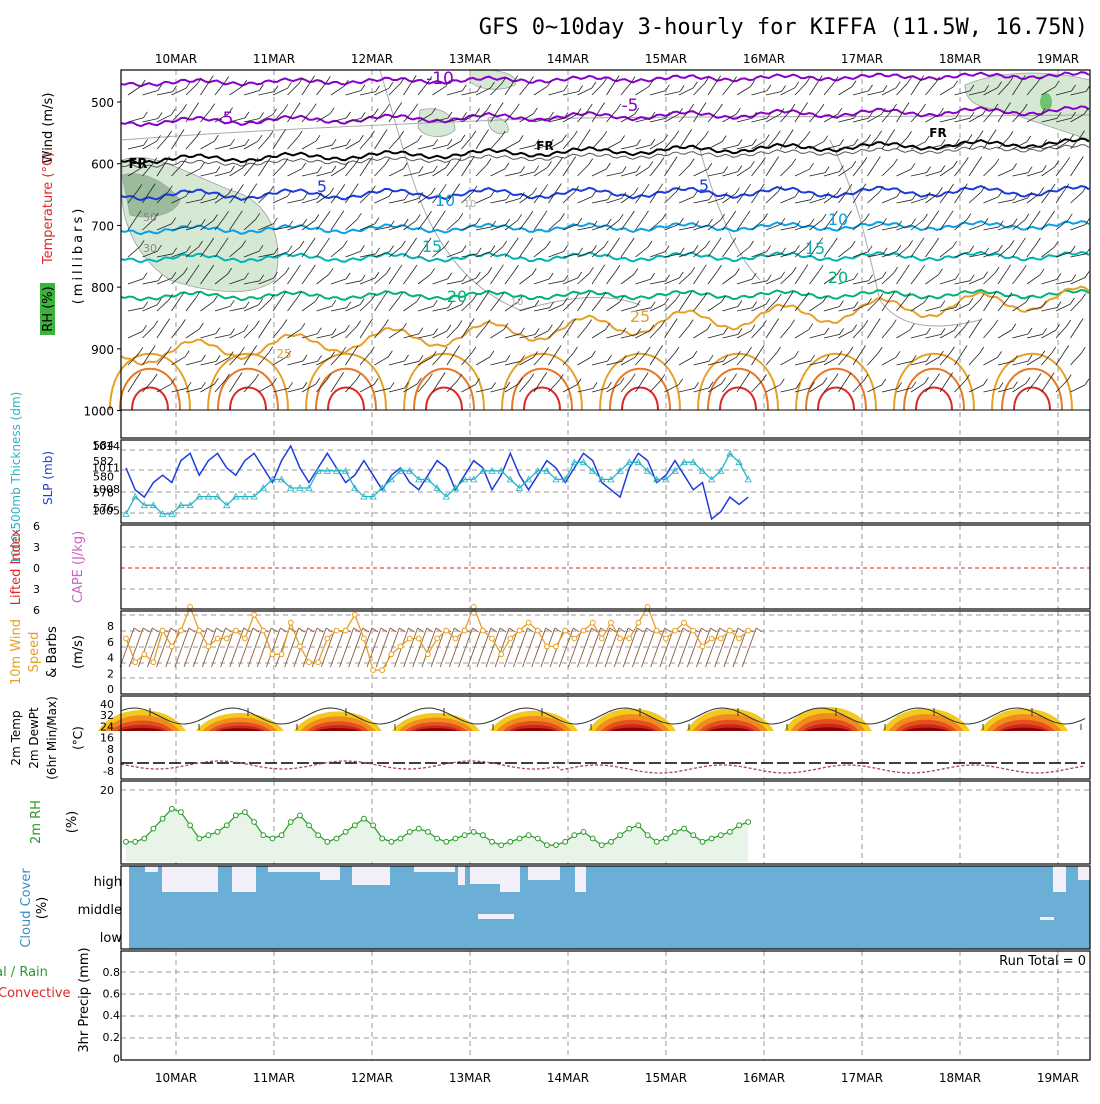 The height and width of the screenshot is (1104, 1100). What do you see at coordinates (150, 389) in the screenshot?
I see `boundary-layer-isotherm` at bounding box center [150, 389].